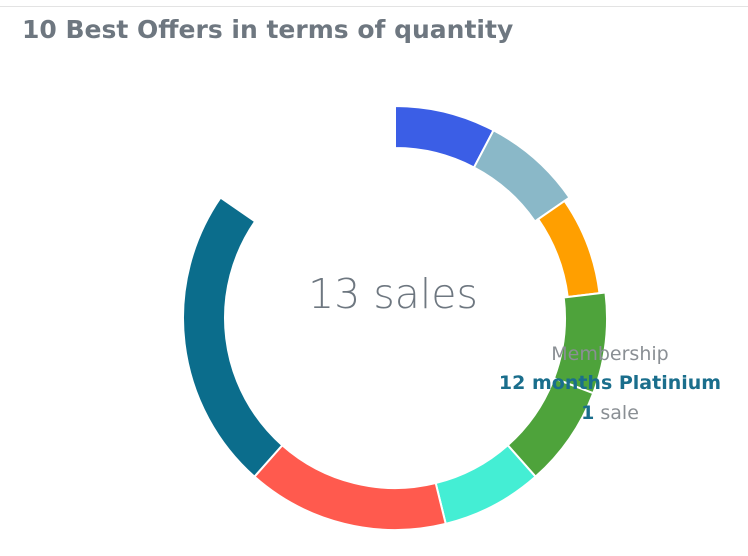 Image resolution: width=748 pixels, height=556 pixels. What do you see at coordinates (619, 413) in the screenshot?
I see `tooltip-unit: sale` at bounding box center [619, 413].